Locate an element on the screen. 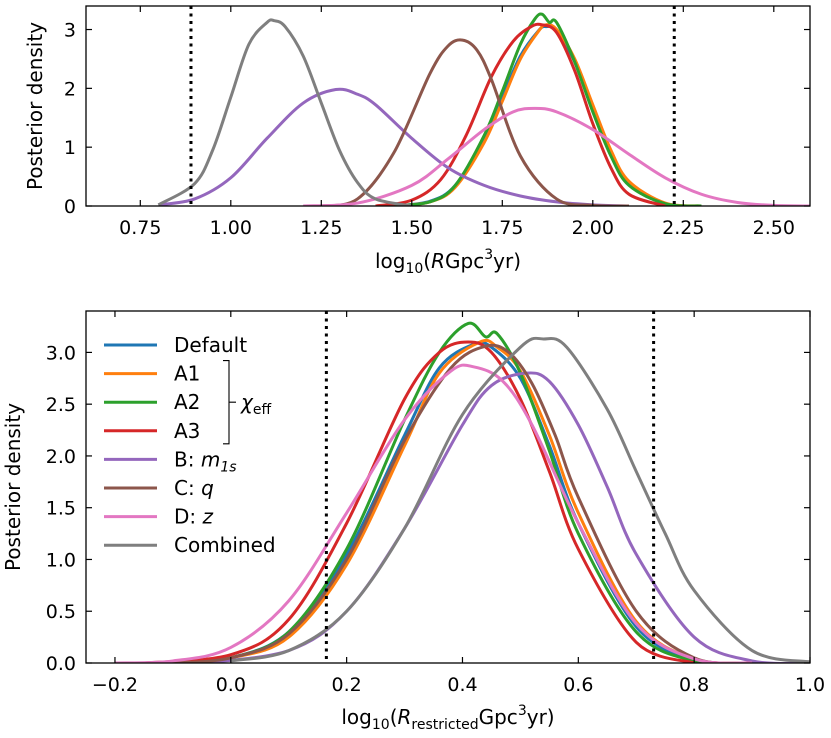 The image size is (831, 738). y-tick-label: 3 is located at coordinates (70, 31).